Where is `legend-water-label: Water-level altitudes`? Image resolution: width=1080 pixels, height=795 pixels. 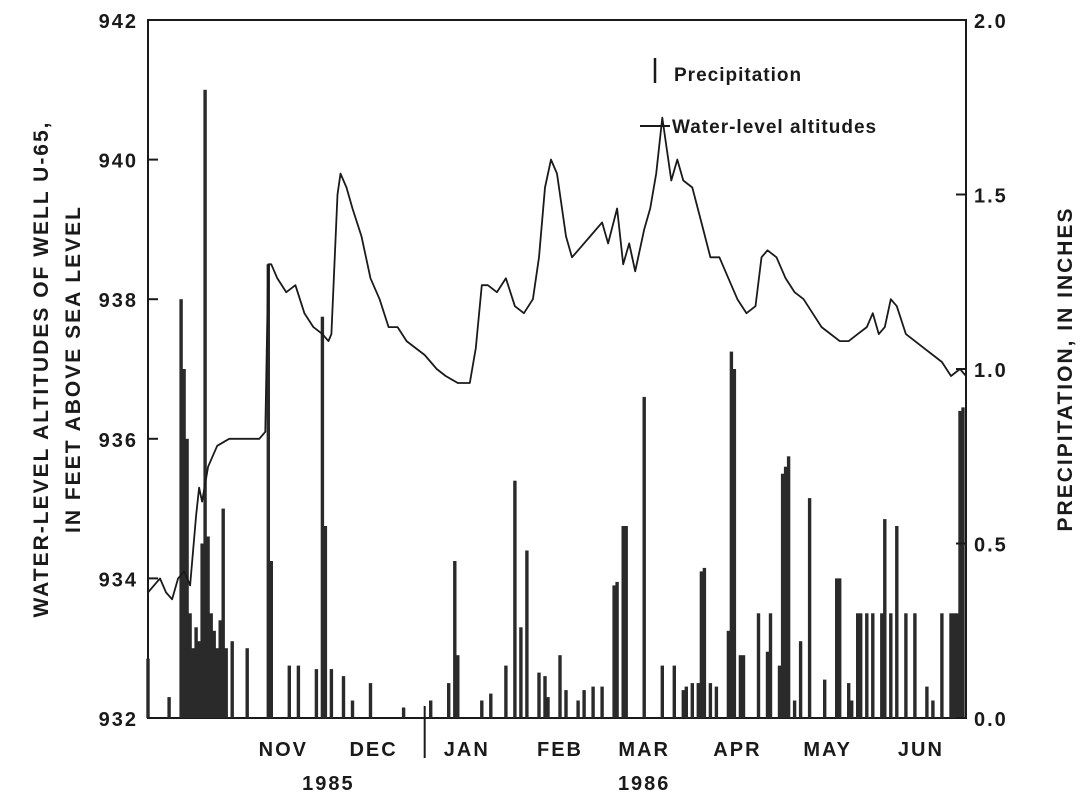
legend-water-label: Water-level altitudes is located at coordinates (774, 127).